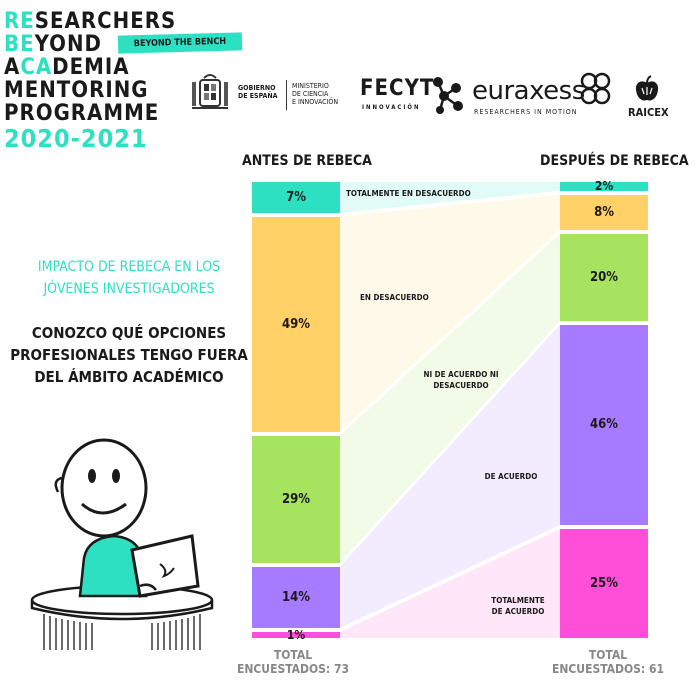 This screenshot has width=700, height=700. I want to click on title-line-5: PROGRAMME, so click(82, 113).